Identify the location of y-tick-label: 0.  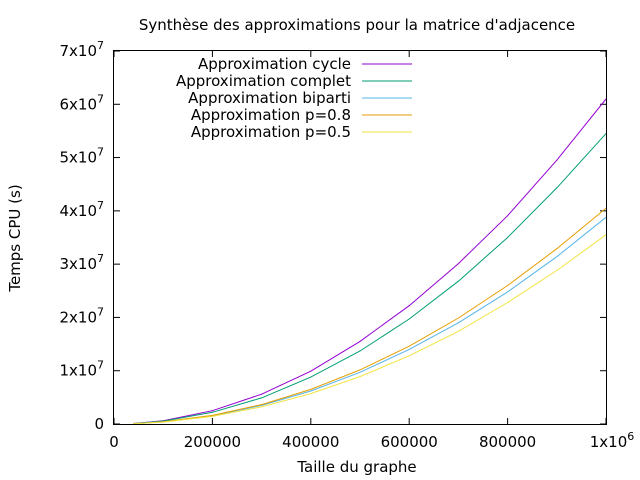
(99, 424).